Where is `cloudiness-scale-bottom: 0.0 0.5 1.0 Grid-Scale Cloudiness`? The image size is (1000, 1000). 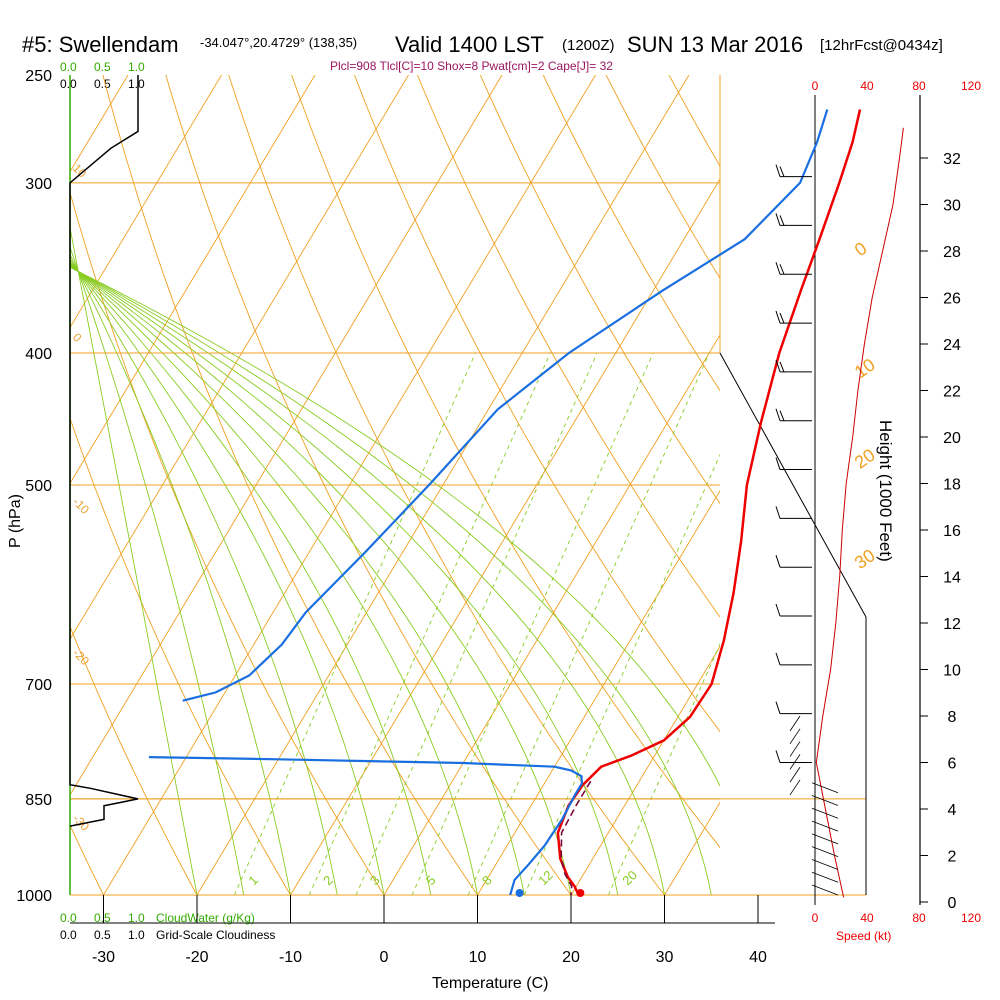 cloudiness-scale-bottom: 0.0 0.5 1.0 Grid-Scale Cloudiness is located at coordinates (167, 935).